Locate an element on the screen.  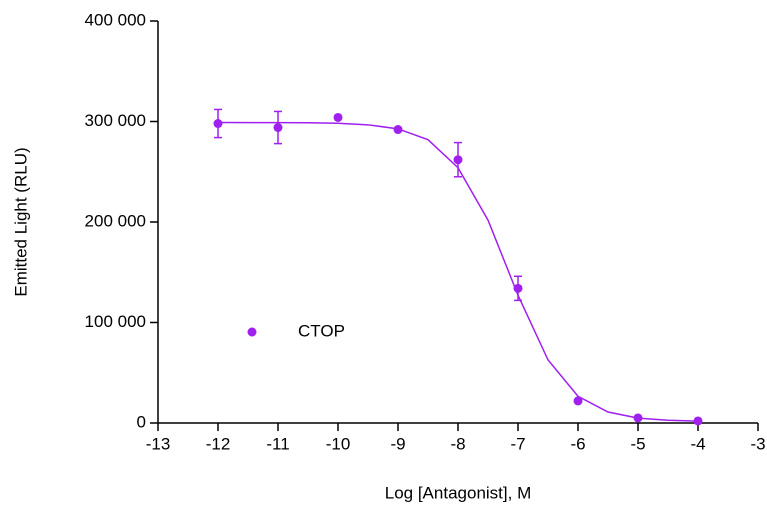
x-tick-label: -7 is located at coordinates (517, 443).